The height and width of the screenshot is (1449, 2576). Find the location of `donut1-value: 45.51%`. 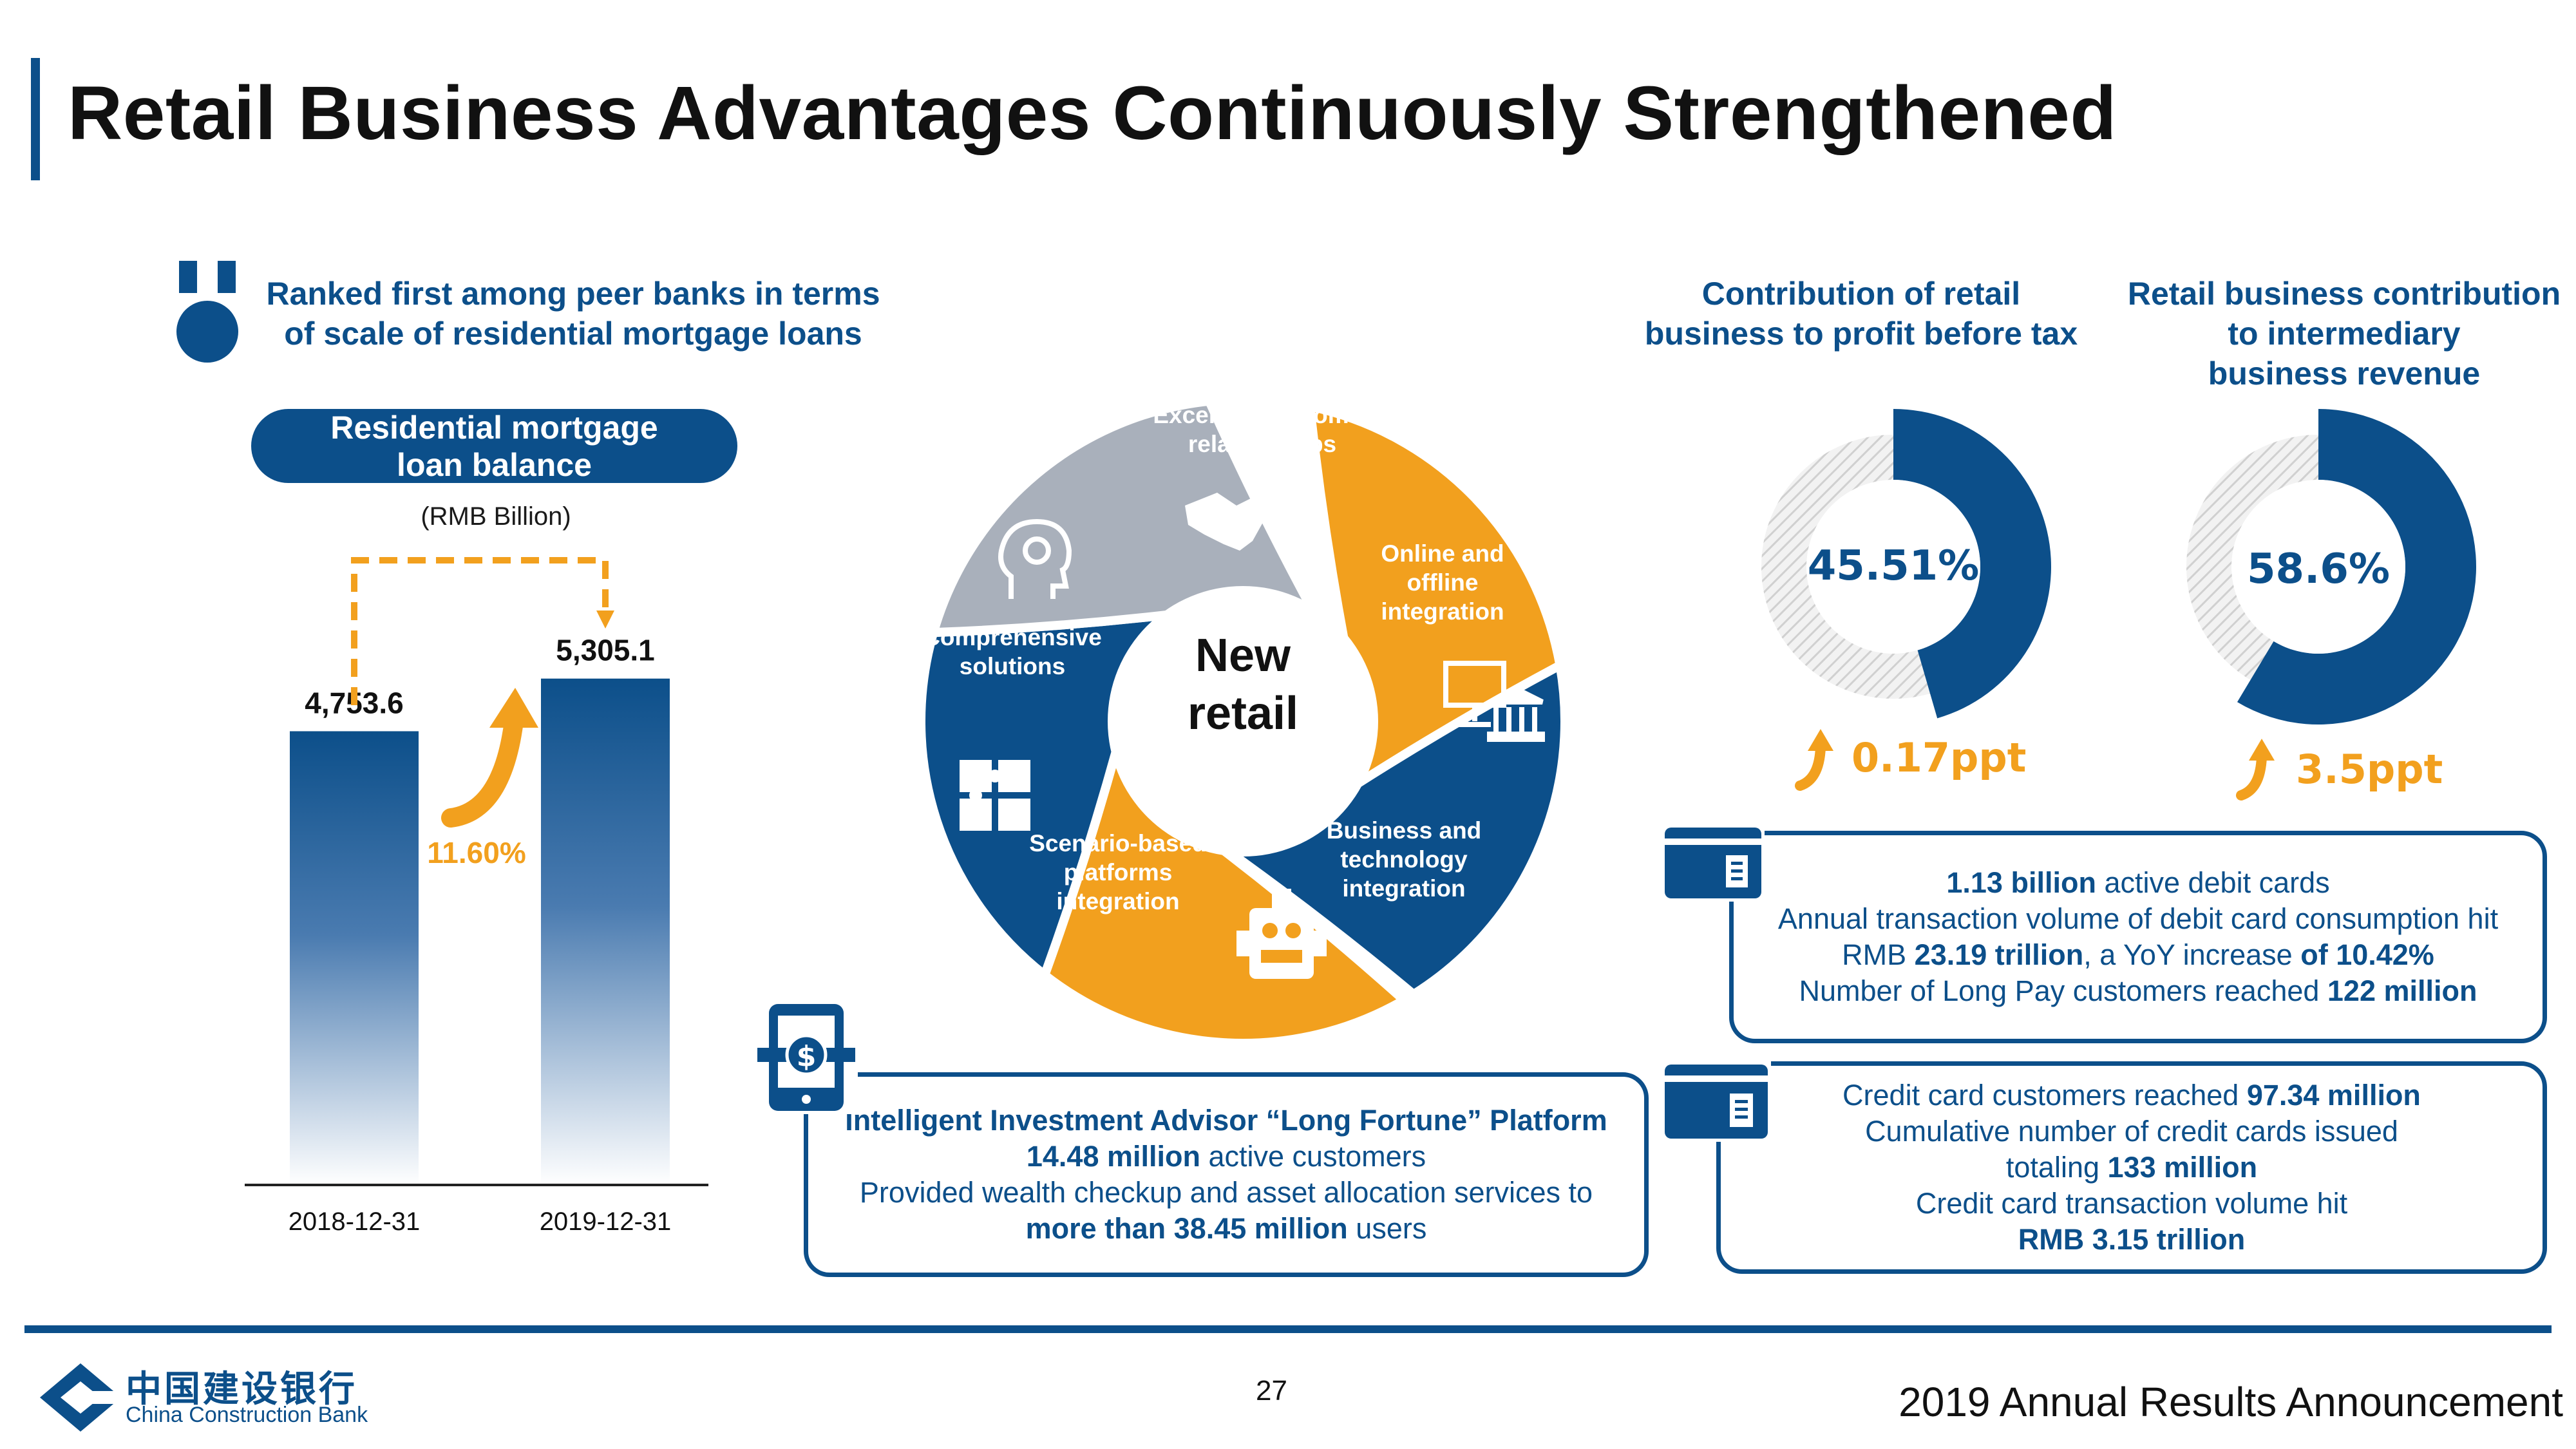

donut1-value: 45.51% is located at coordinates (1894, 566).